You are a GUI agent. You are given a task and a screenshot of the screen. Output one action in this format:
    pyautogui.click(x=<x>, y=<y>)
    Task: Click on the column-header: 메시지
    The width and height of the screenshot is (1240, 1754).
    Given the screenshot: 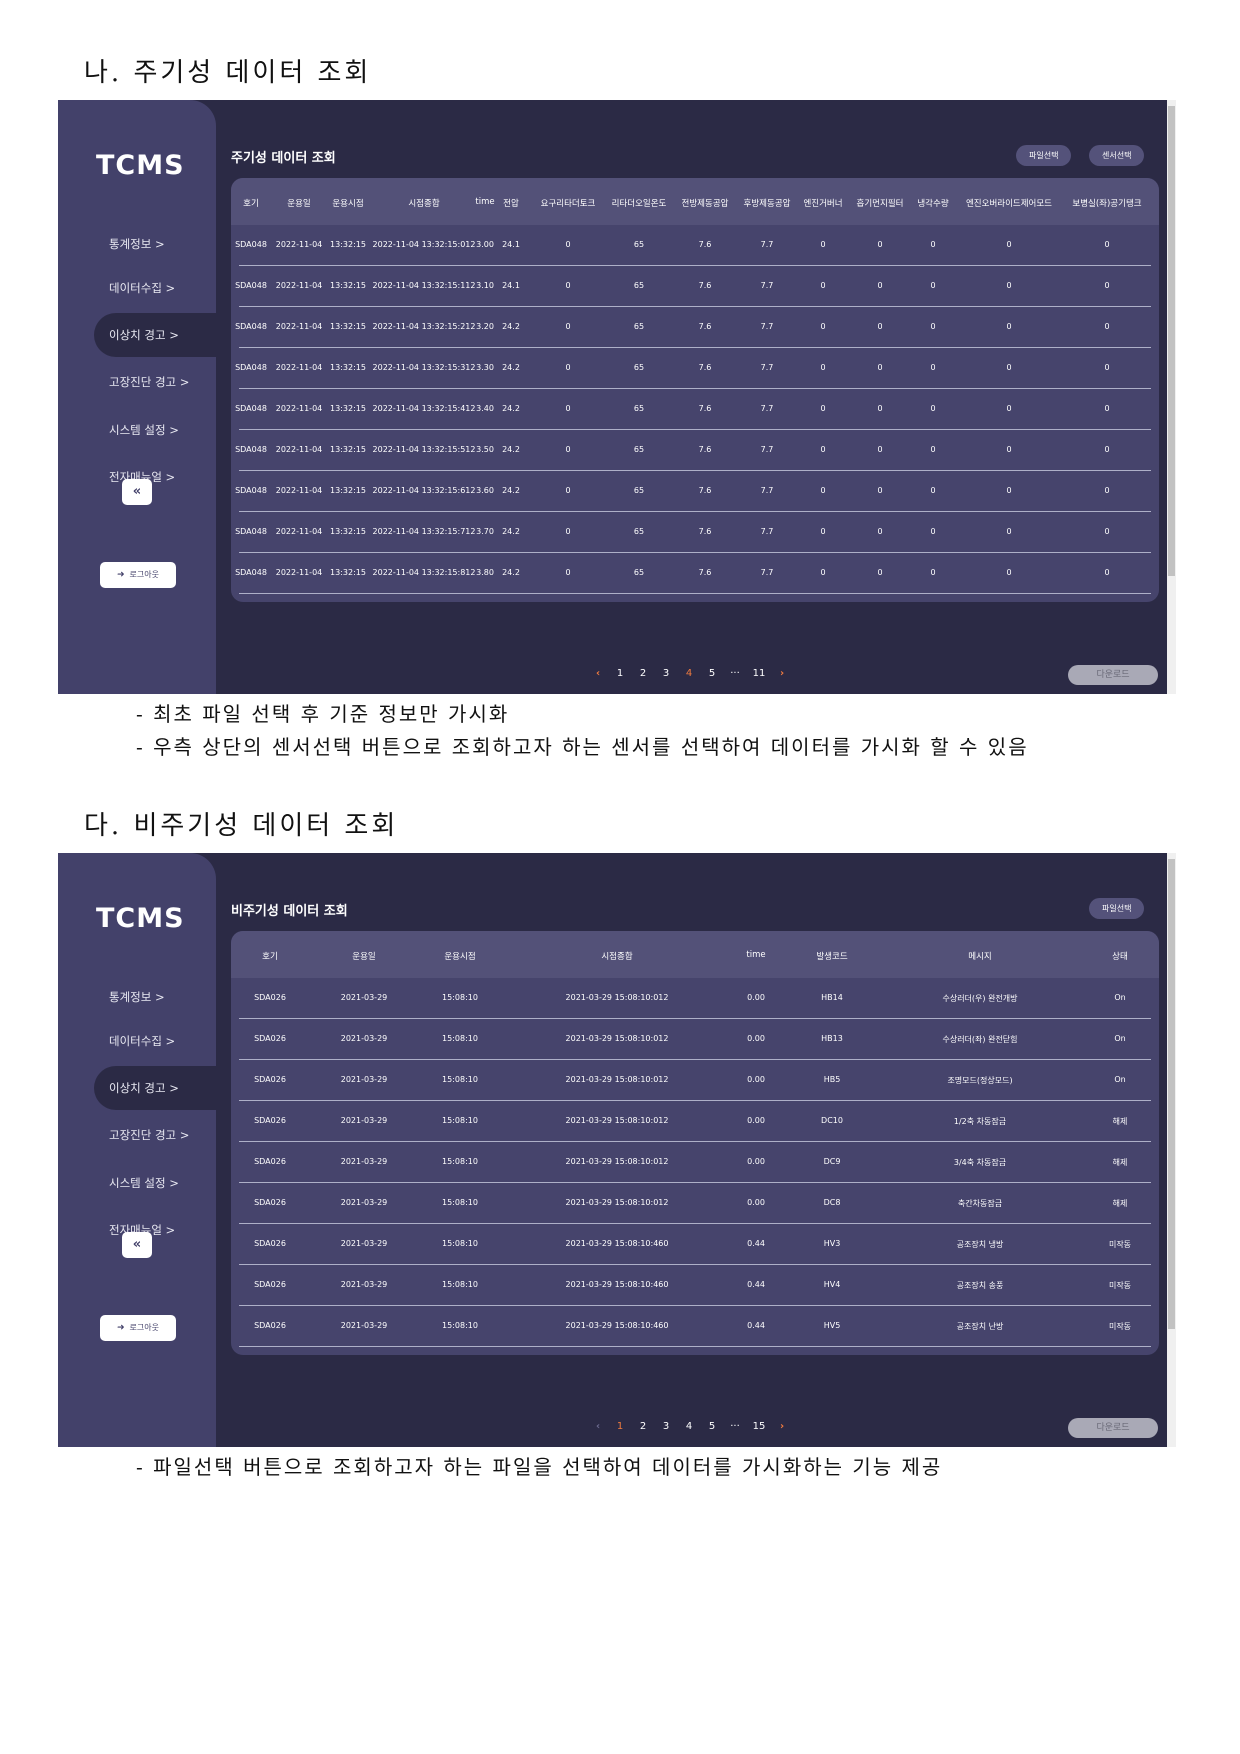 What is the action you would take?
    pyautogui.click(x=980, y=957)
    